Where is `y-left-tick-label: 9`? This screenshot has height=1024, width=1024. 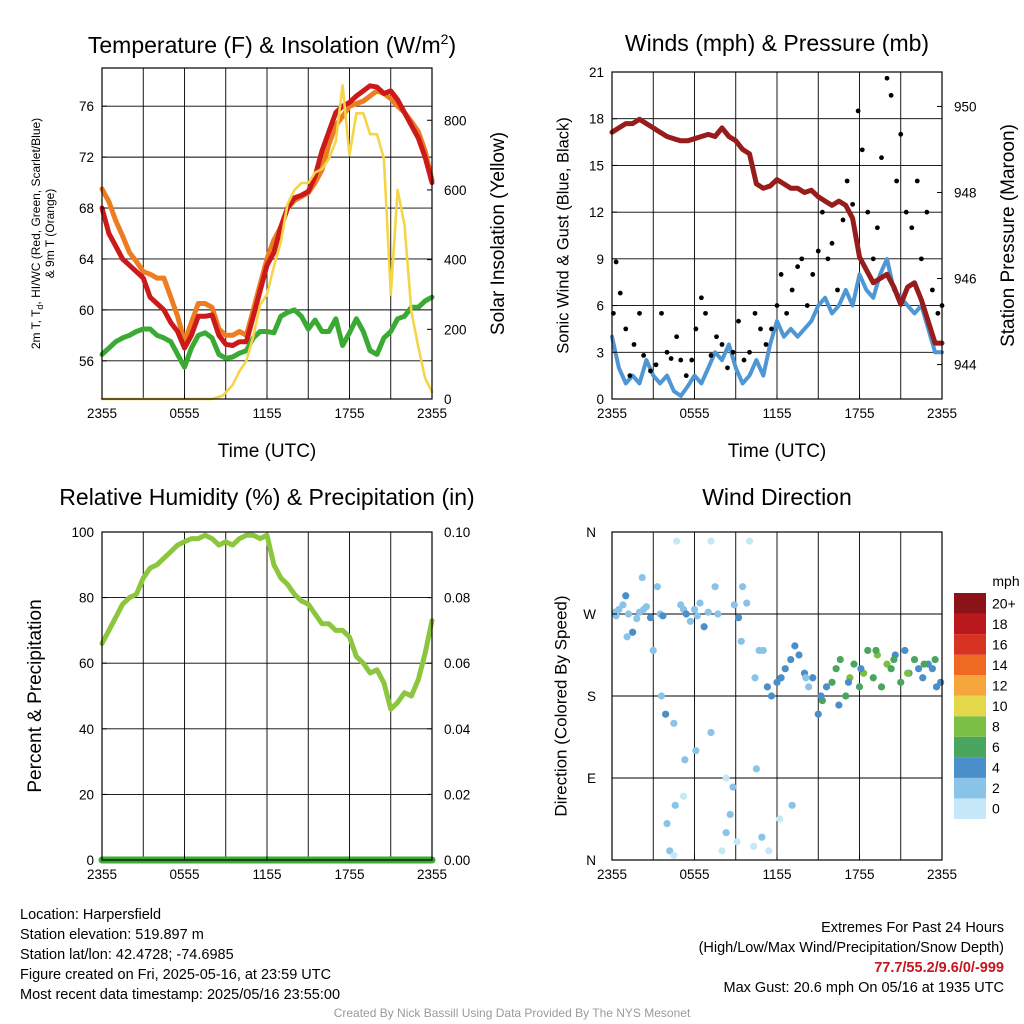
y-left-tick-label: 9 is located at coordinates (600, 259).